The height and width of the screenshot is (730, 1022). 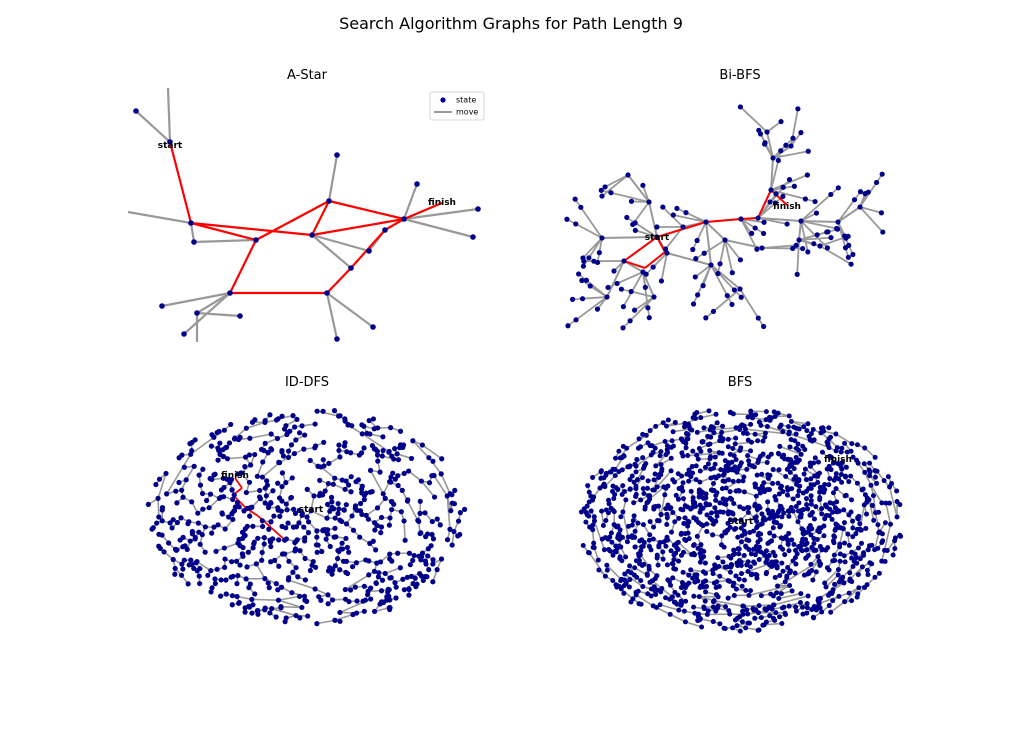 What do you see at coordinates (741, 504) in the screenshot?
I see `panel-bfs: BFS start finish` at bounding box center [741, 504].